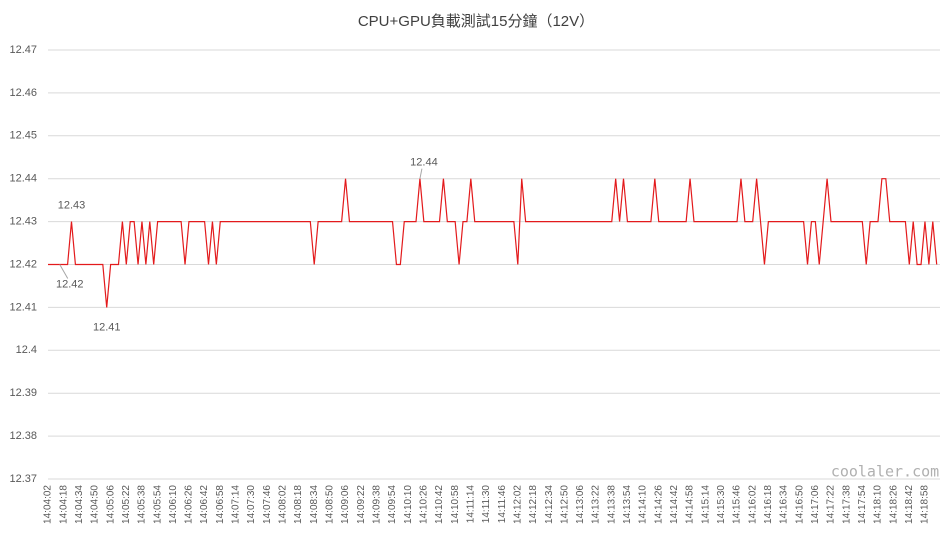  What do you see at coordinates (815, 504) in the screenshot?
I see `x-tick-label: 14:17:06` at bounding box center [815, 504].